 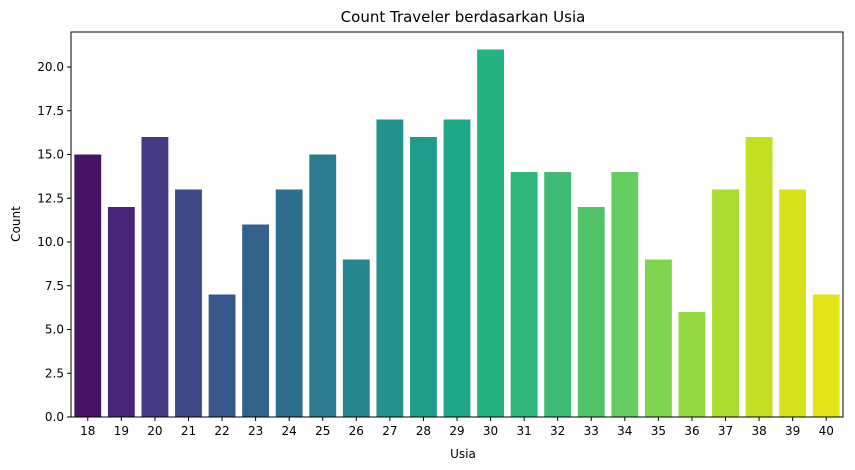 I want to click on x-tick-label: 35, so click(x=658, y=431).